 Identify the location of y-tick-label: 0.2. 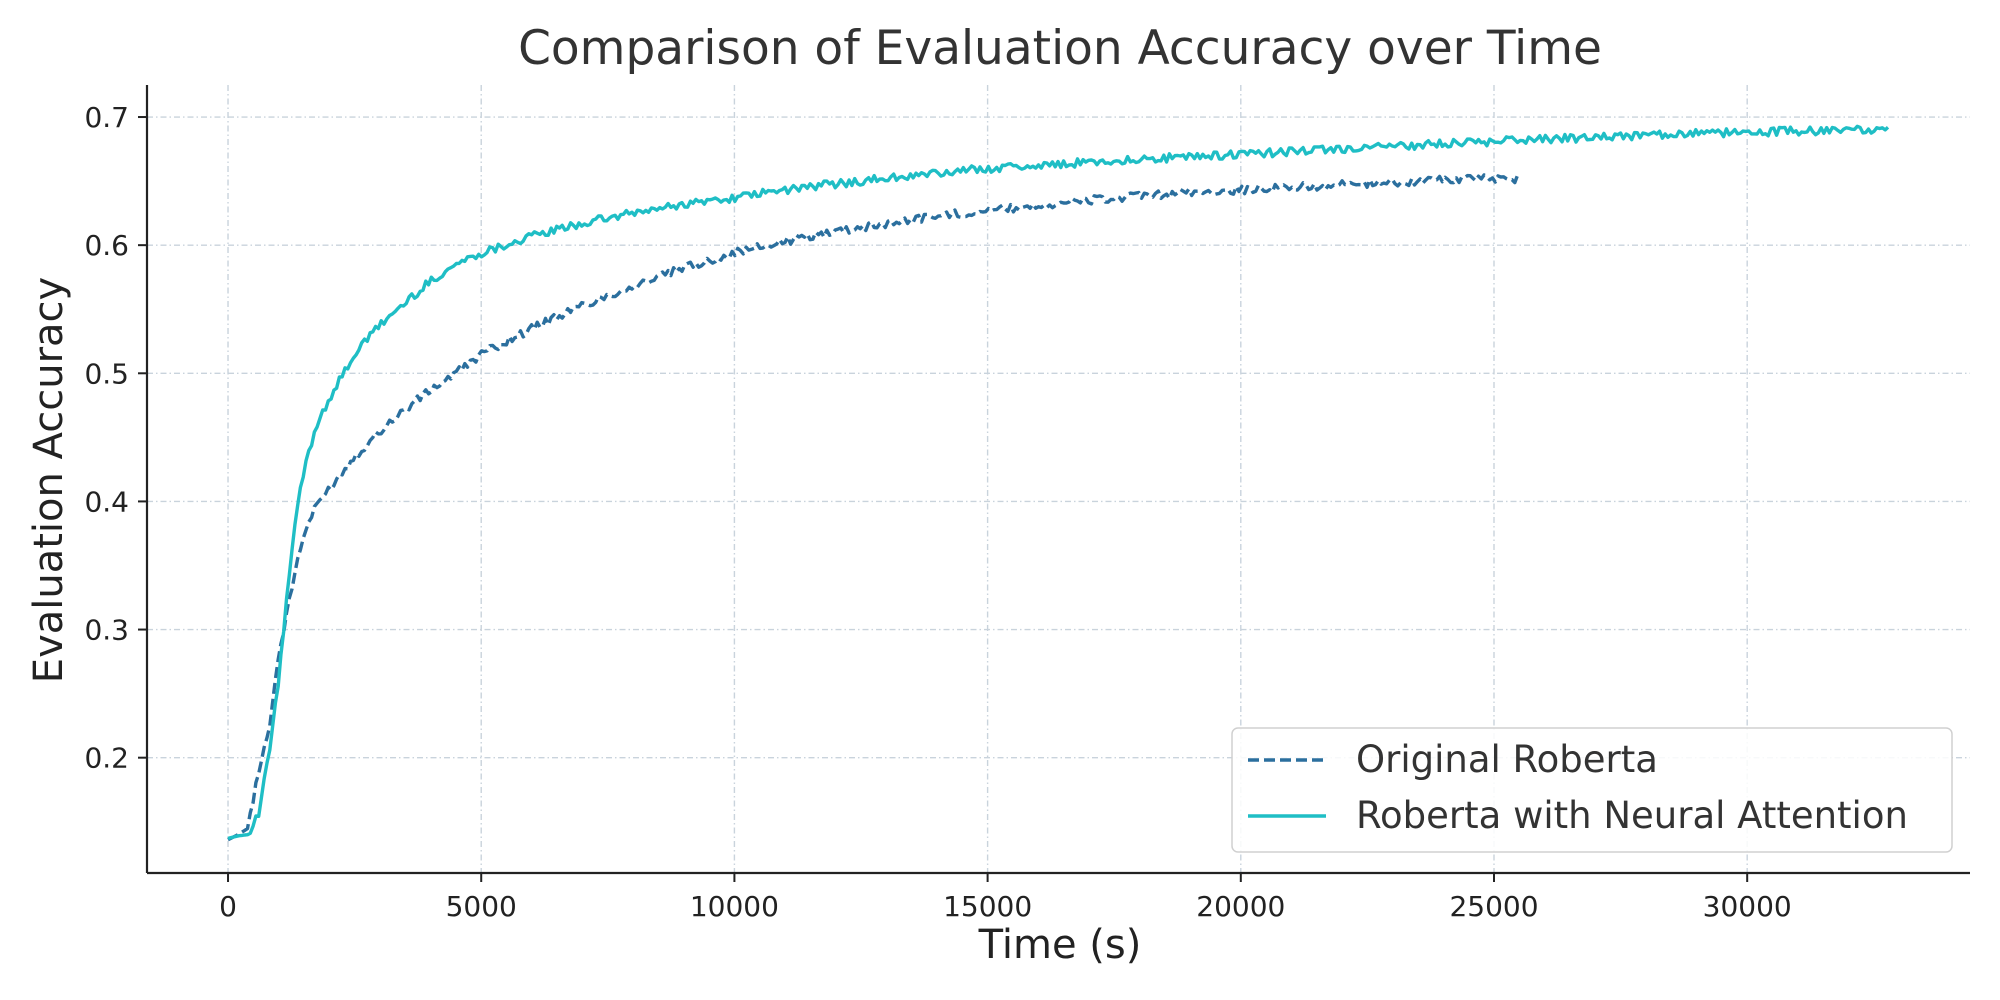
(106, 758).